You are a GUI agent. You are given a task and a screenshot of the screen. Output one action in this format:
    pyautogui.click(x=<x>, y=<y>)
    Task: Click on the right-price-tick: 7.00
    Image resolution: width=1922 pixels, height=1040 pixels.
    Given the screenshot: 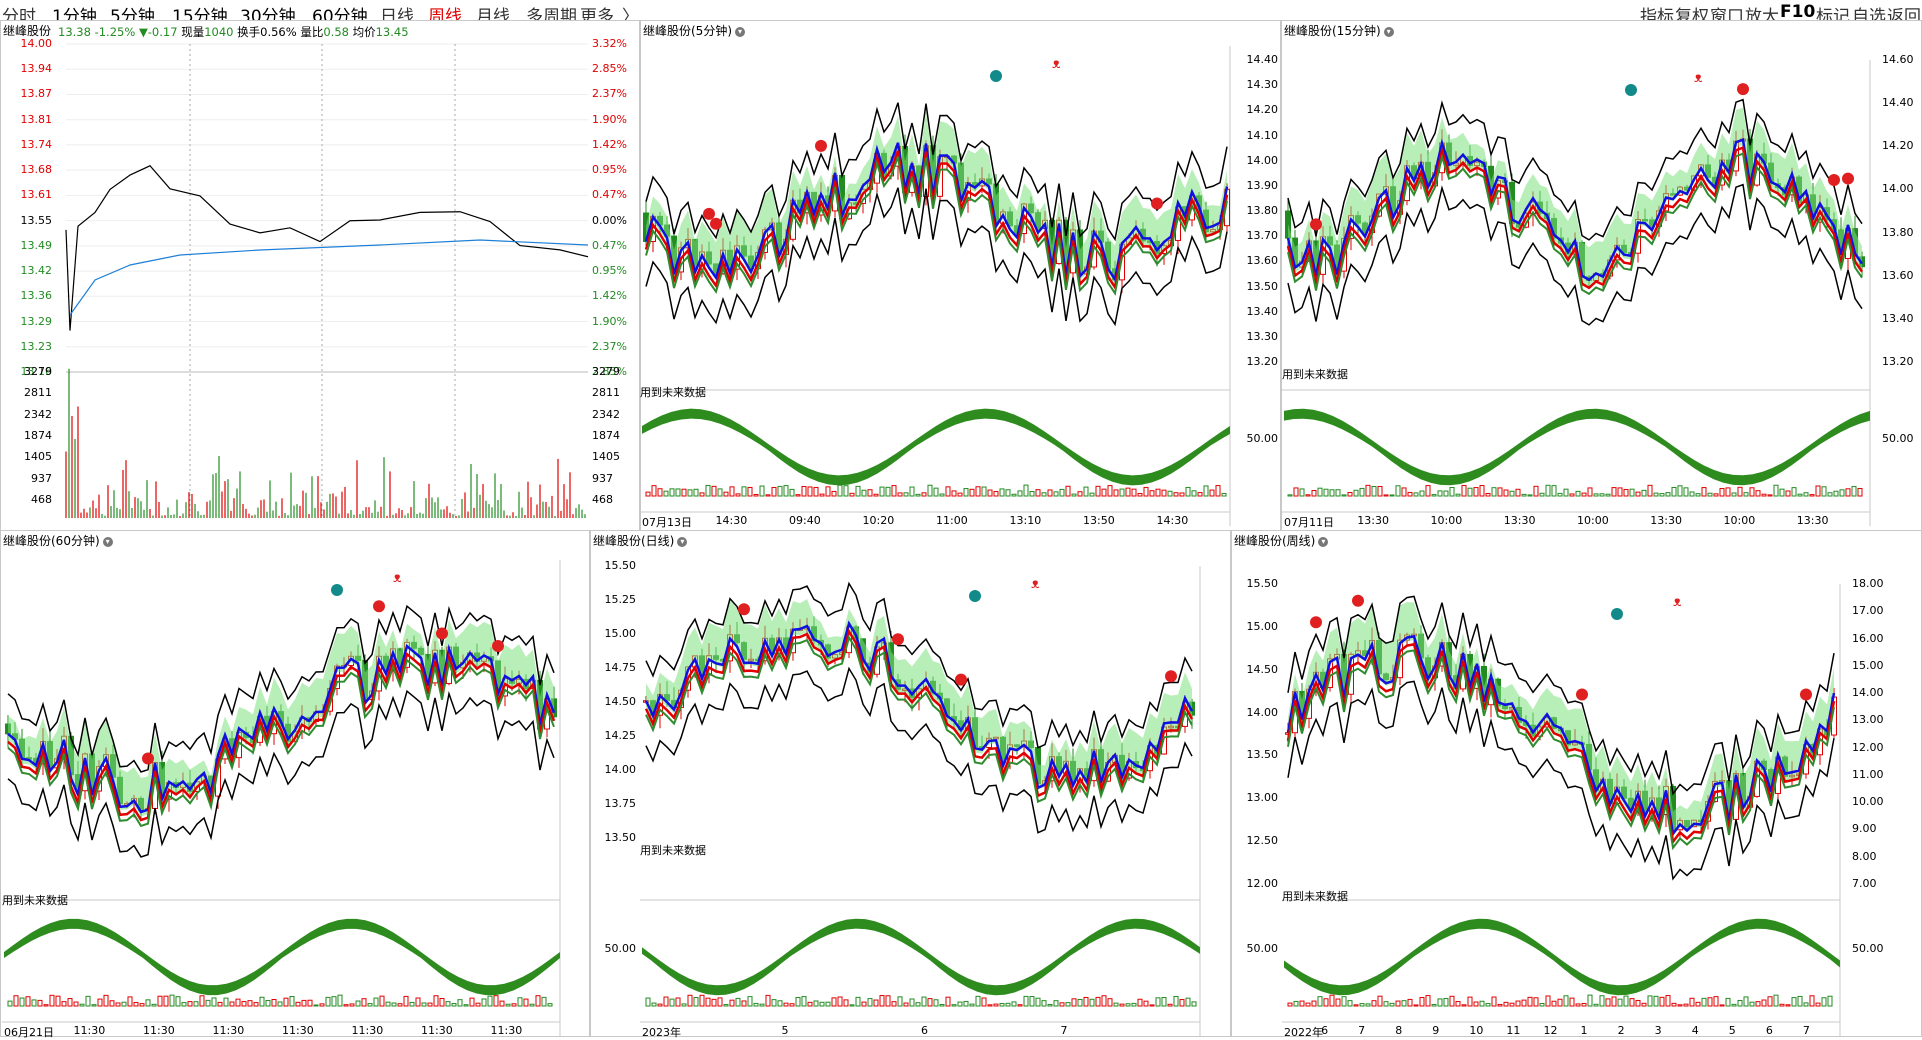 What is the action you would take?
    pyautogui.click(x=1864, y=883)
    